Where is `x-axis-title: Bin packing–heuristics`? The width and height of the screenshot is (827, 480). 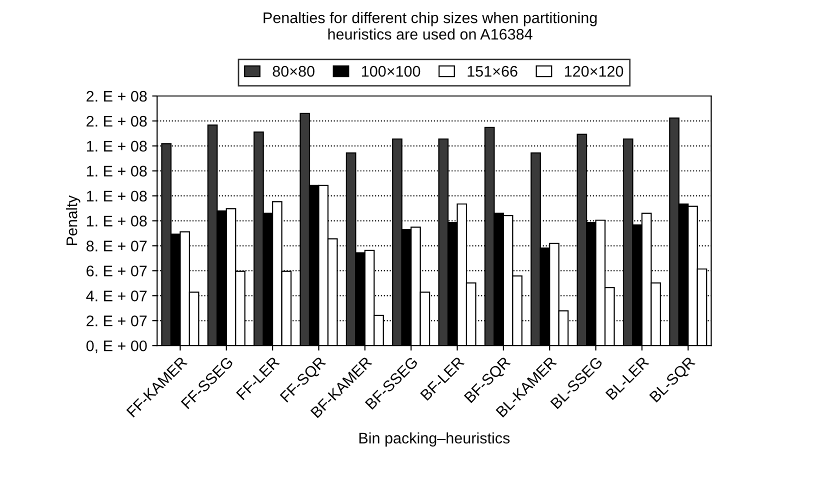 x-axis-title: Bin packing–heuristics is located at coordinates (434, 439).